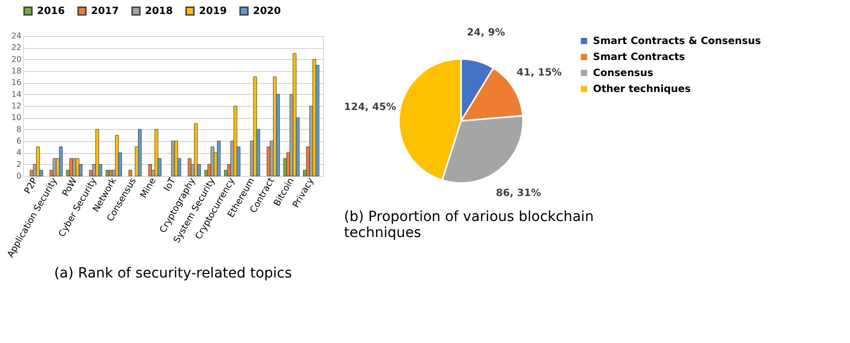 The height and width of the screenshot is (343, 850). Describe the element at coordinates (16, 36) in the screenshot. I see `y-tick-label: 24` at that location.